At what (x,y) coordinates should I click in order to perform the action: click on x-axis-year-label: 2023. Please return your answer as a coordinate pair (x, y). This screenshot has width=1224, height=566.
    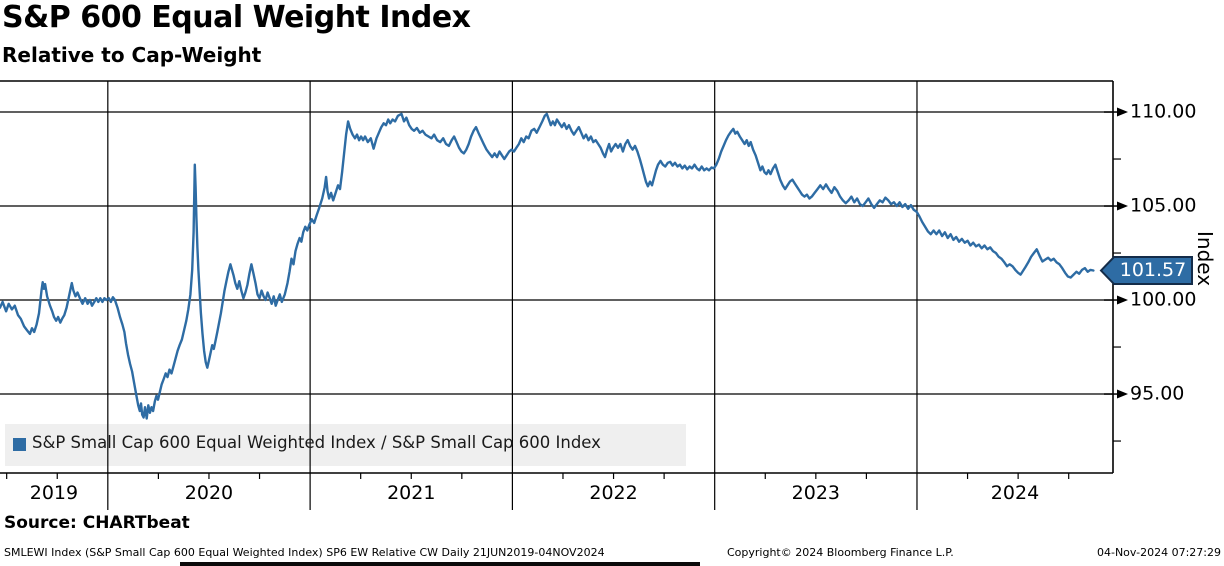
    Looking at the image, I should click on (816, 493).